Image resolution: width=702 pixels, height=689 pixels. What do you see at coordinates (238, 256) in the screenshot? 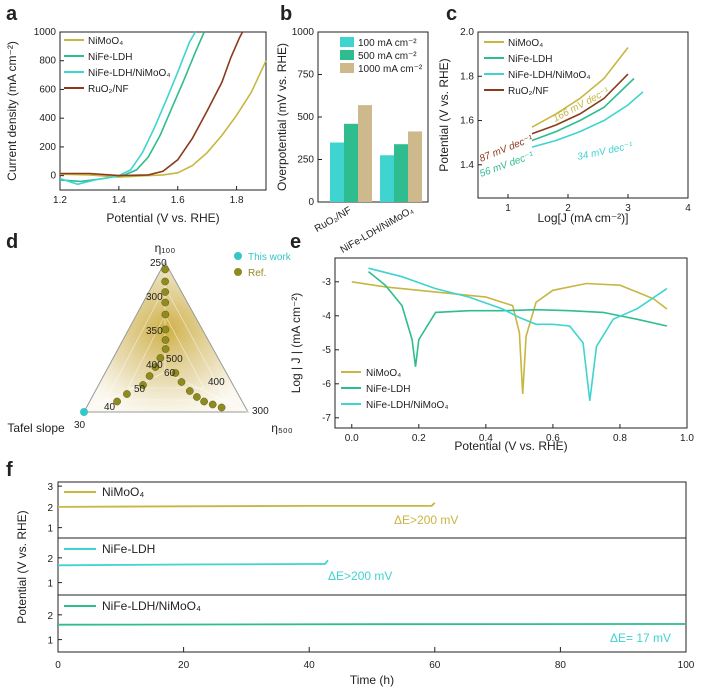
I see `legend-marker-this-work` at bounding box center [238, 256].